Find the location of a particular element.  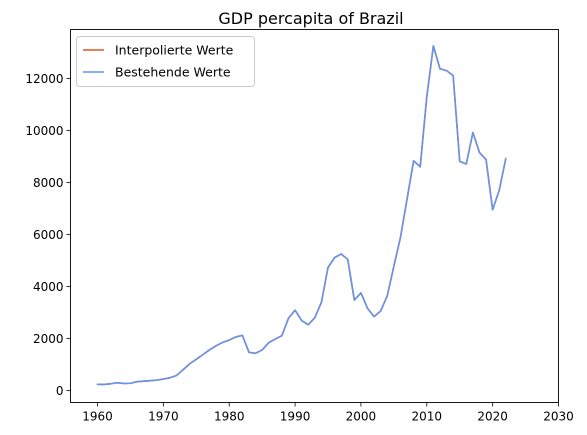

x-tick-label-1960: 1960 is located at coordinates (97, 417).